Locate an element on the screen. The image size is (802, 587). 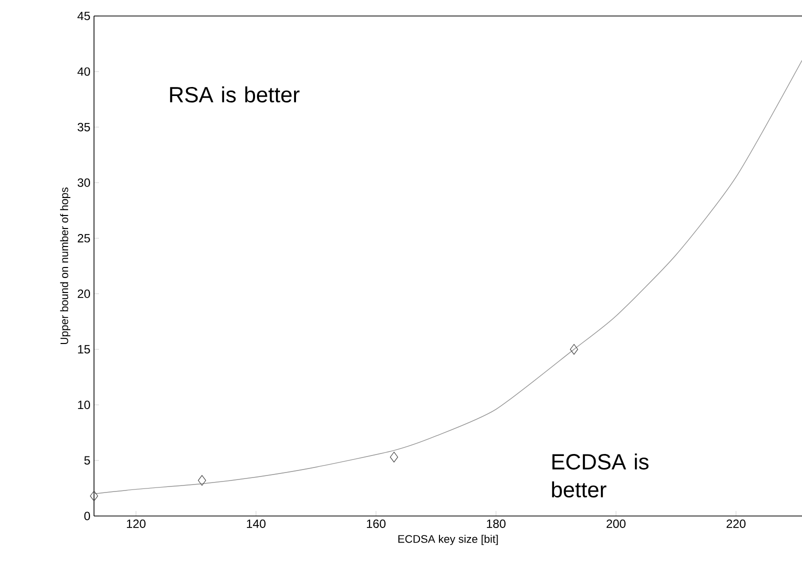
y-tick-label: 20 is located at coordinates (84, 294).